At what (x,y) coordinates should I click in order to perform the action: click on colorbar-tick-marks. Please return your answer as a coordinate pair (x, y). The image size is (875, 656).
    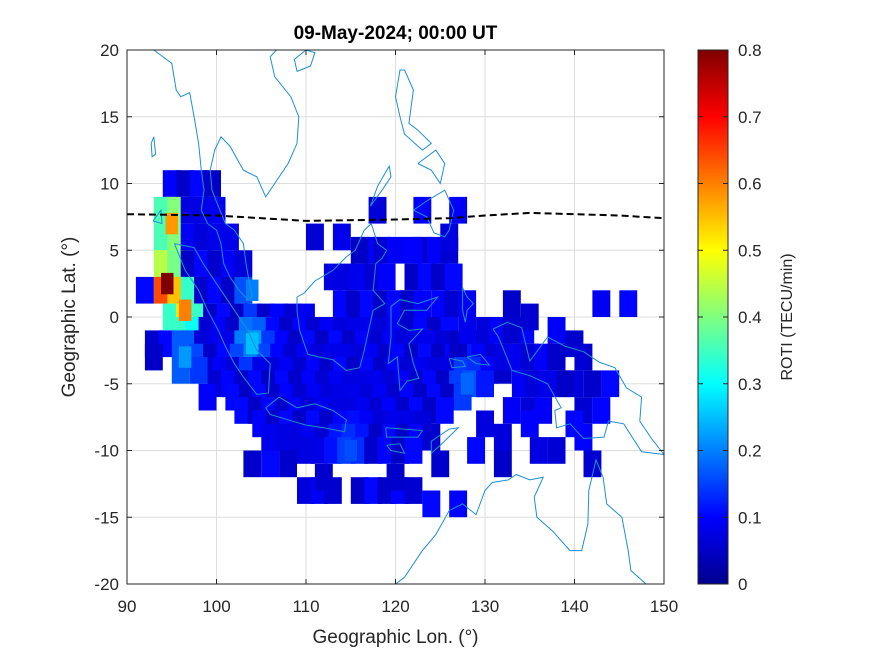
    Looking at the image, I should click on (713, 317).